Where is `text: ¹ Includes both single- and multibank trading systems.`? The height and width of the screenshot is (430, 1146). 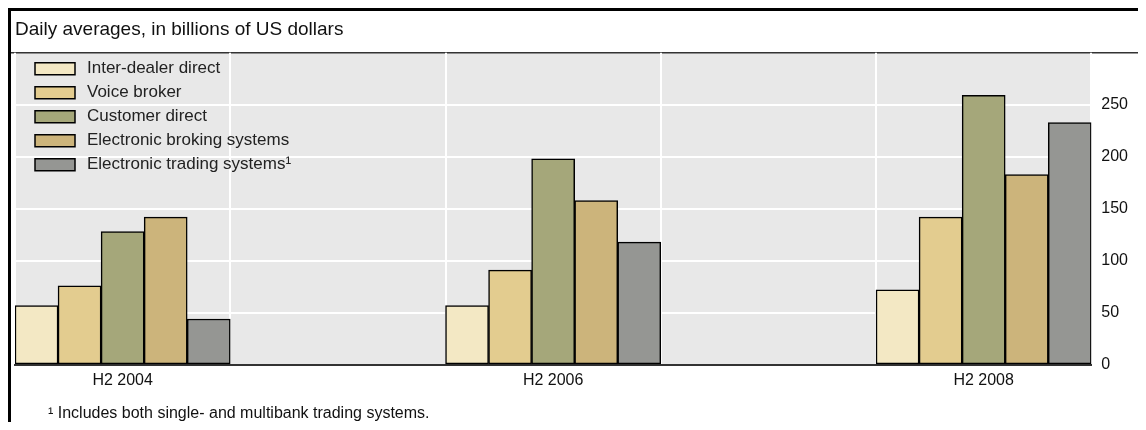 text: ¹ Includes both single- and multibank trading systems. is located at coordinates (239, 412).